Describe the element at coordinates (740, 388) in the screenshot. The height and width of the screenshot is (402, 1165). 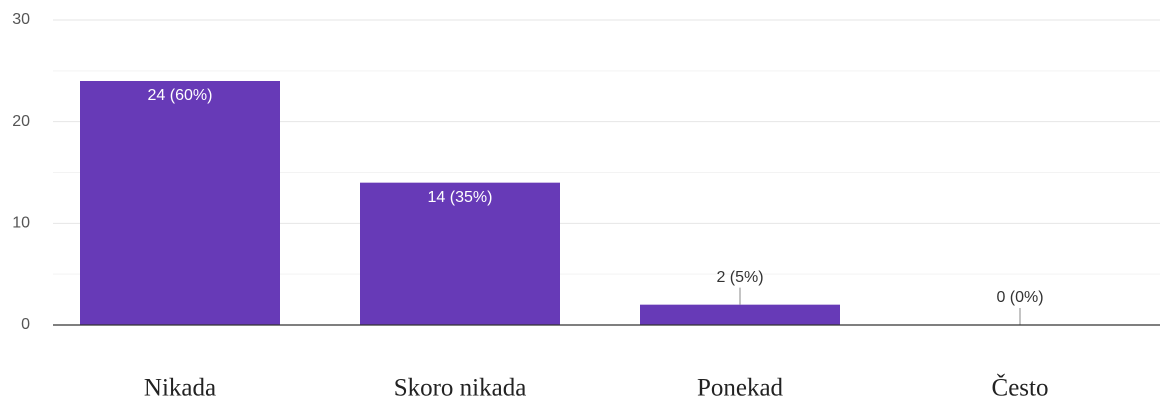
I see `x-tick-label: Ponekad` at that location.